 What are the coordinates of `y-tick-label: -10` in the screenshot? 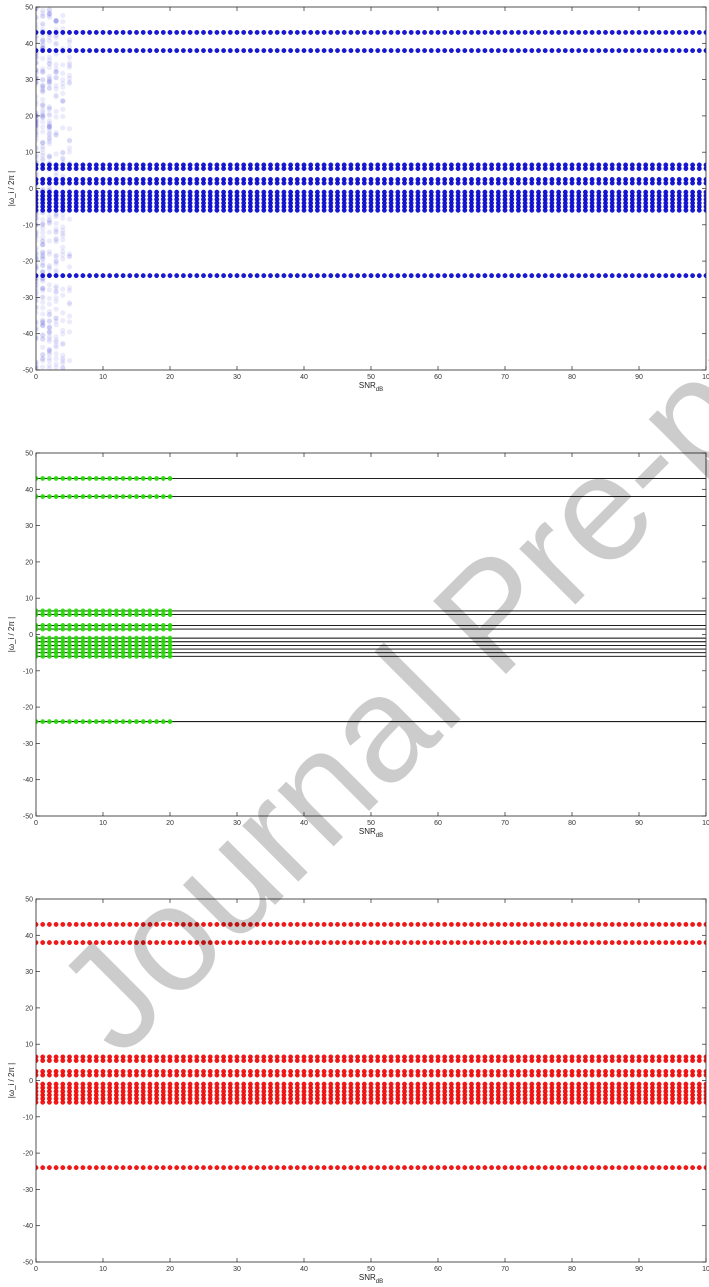 It's located at (28, 1117).